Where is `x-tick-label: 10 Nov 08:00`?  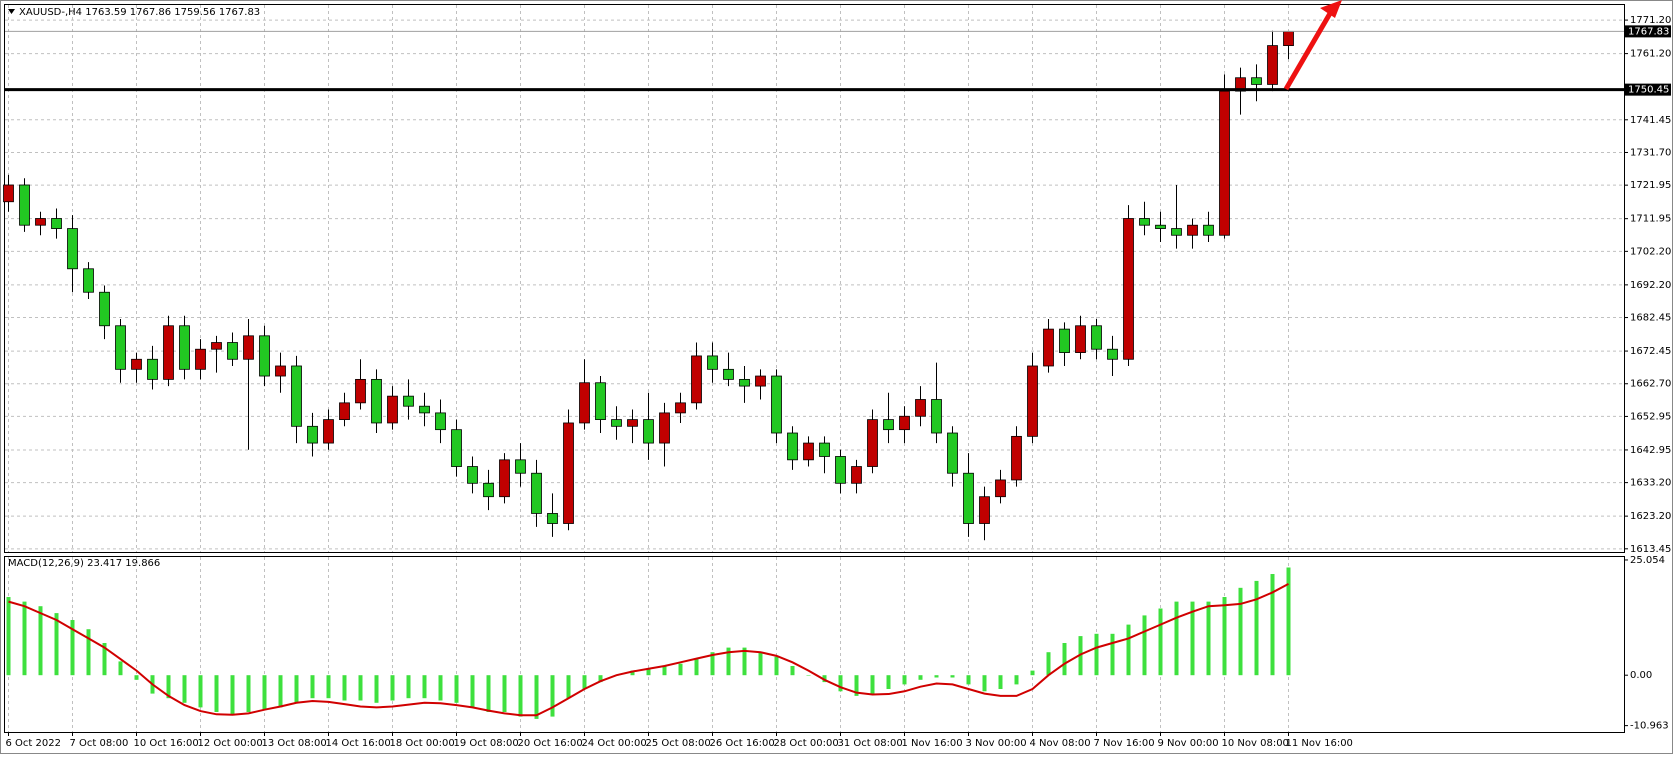
x-tick-label: 10 Nov 08:00 is located at coordinates (1255, 743).